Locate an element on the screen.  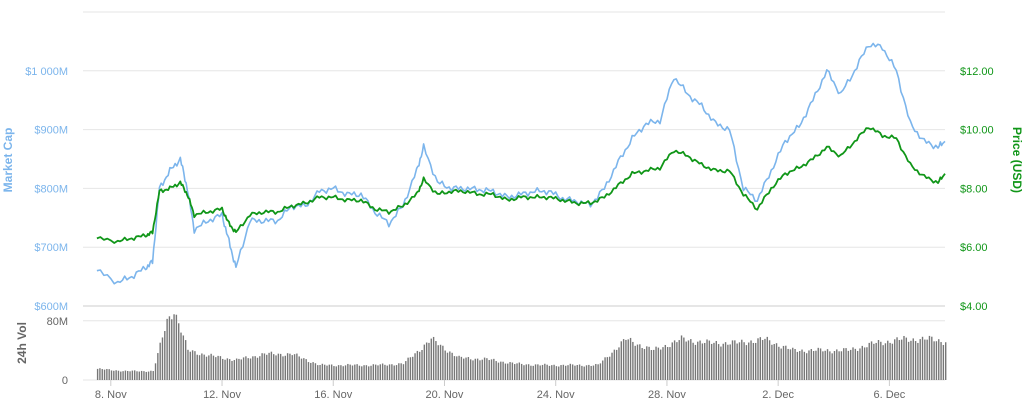
y-left-tick-label: $600M is located at coordinates (51, 307).